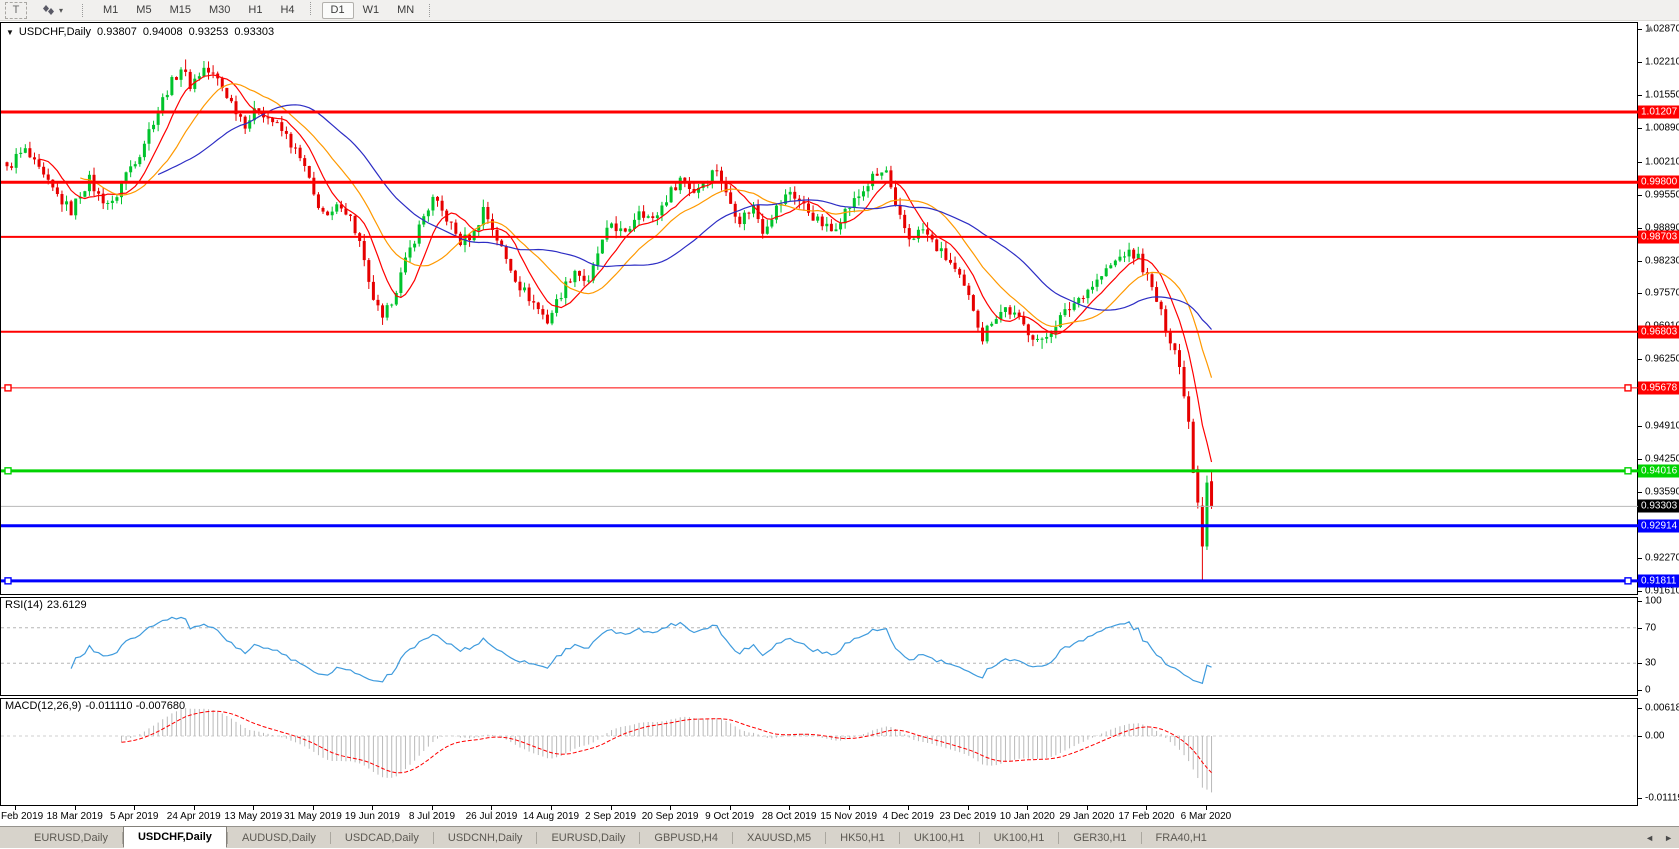 This screenshot has height=849, width=1679. I want to click on macd-plot, so click(819, 752).